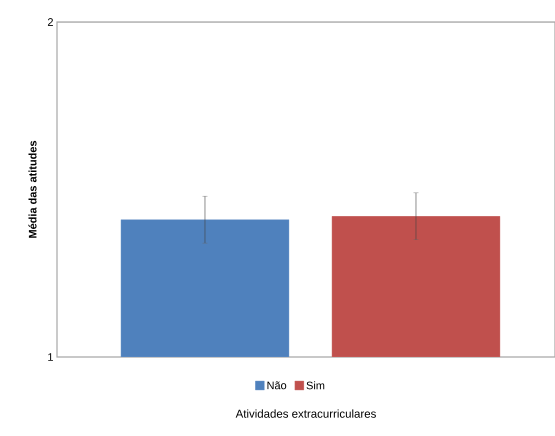 Image resolution: width=555 pixels, height=436 pixels. Describe the element at coordinates (315, 385) in the screenshot. I see `legend-label: Sim` at that location.